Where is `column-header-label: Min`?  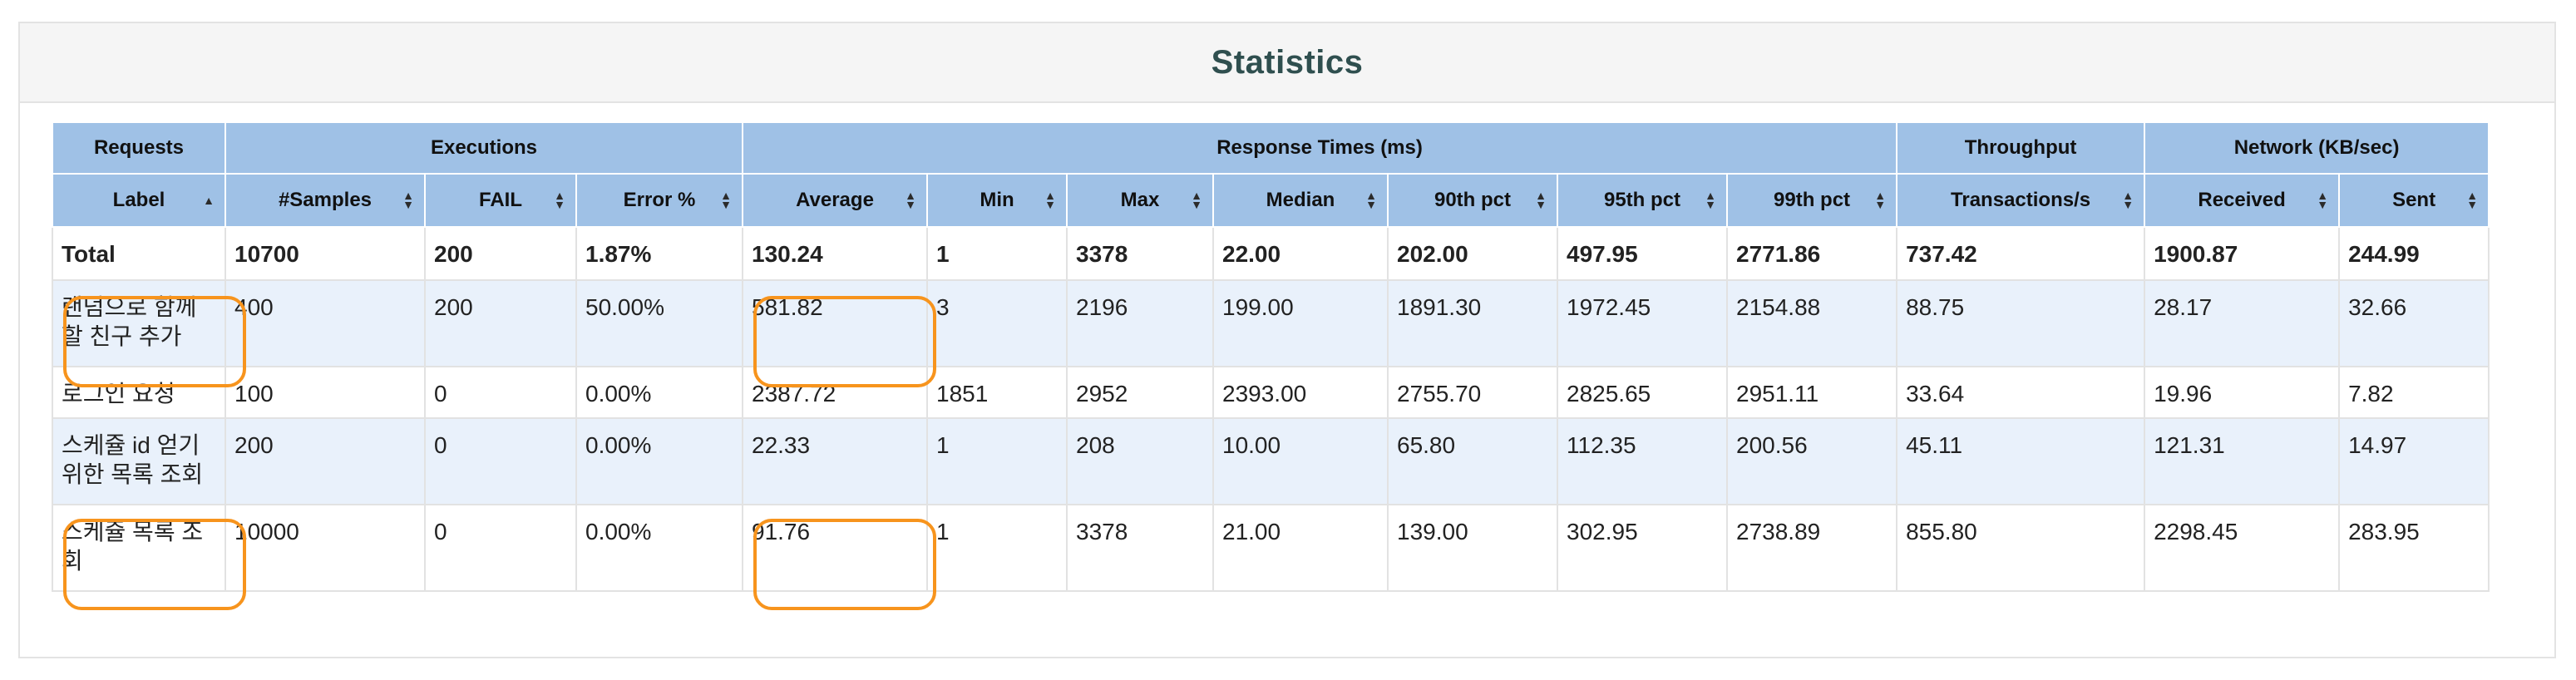 column-header-label: Min is located at coordinates (997, 200).